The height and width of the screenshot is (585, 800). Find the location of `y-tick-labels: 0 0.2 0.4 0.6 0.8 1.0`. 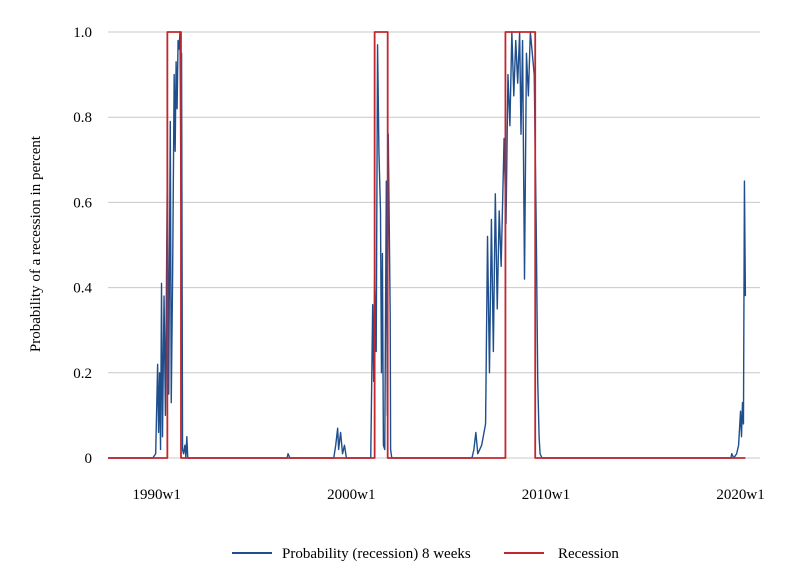

y-tick-labels: 0 0.2 0.4 0.6 0.8 1.0 is located at coordinates (82, 246).